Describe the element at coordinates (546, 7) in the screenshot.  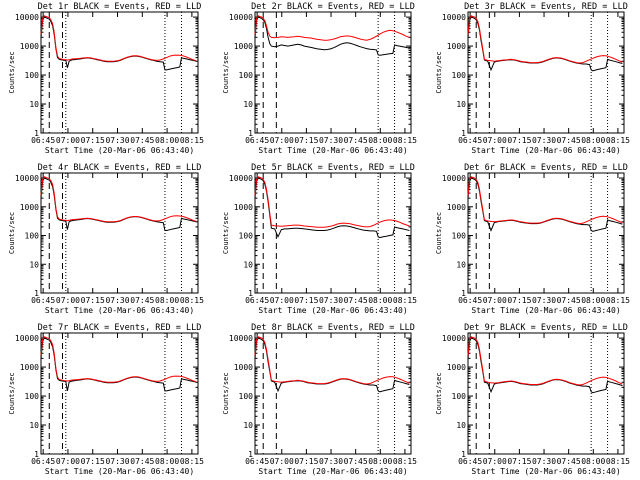
I see `chart-title: Det 3r BLACK = Events, RED = LLD` at that location.